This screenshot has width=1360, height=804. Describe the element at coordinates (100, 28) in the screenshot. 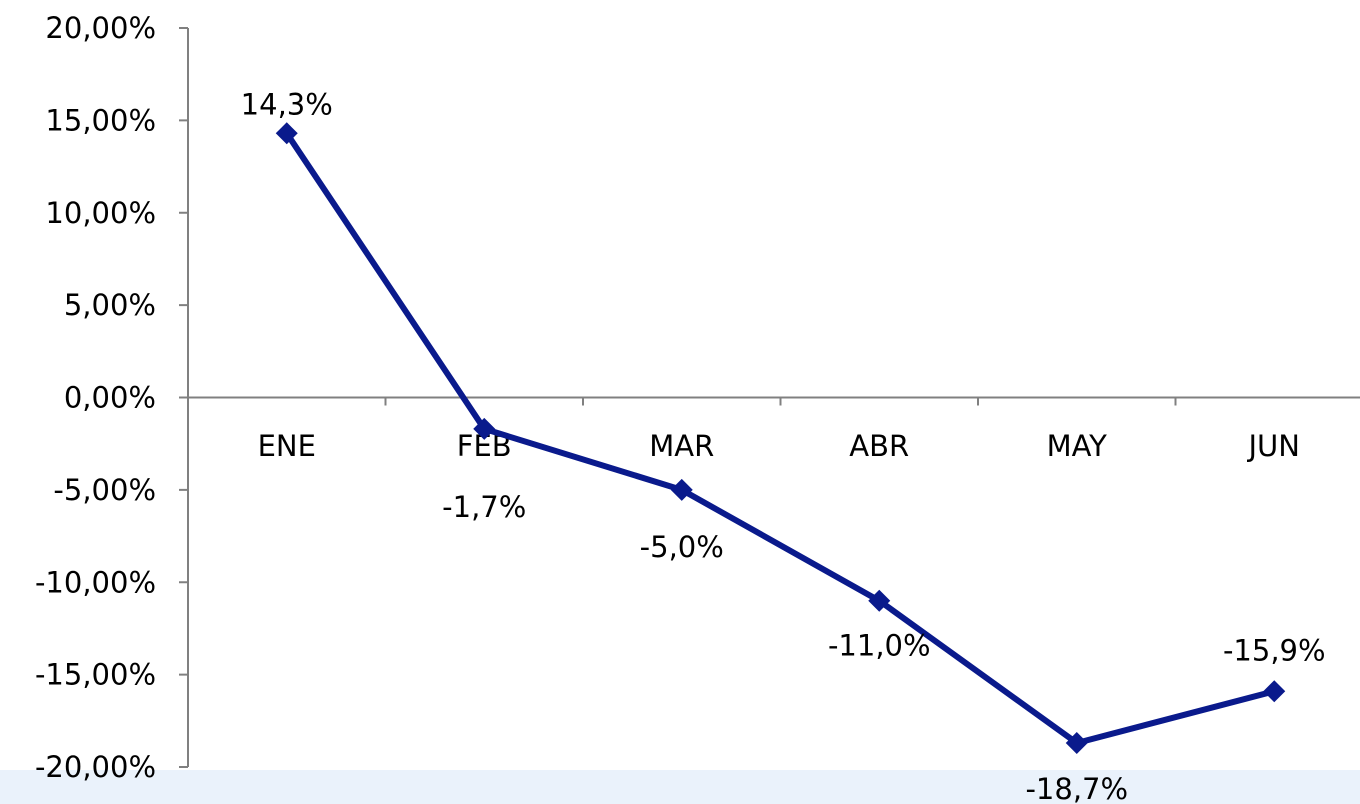

I see `y-tick-label: 20,00%` at that location.